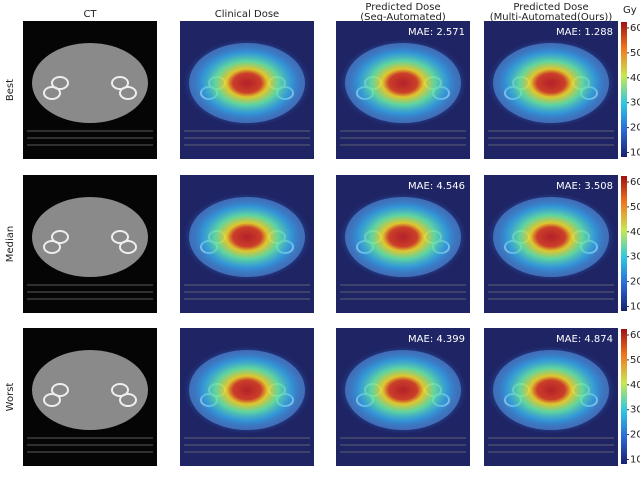 The width and height of the screenshot is (640, 477). I want to click on image-panel: MAE: 3.508, so click(551, 244).